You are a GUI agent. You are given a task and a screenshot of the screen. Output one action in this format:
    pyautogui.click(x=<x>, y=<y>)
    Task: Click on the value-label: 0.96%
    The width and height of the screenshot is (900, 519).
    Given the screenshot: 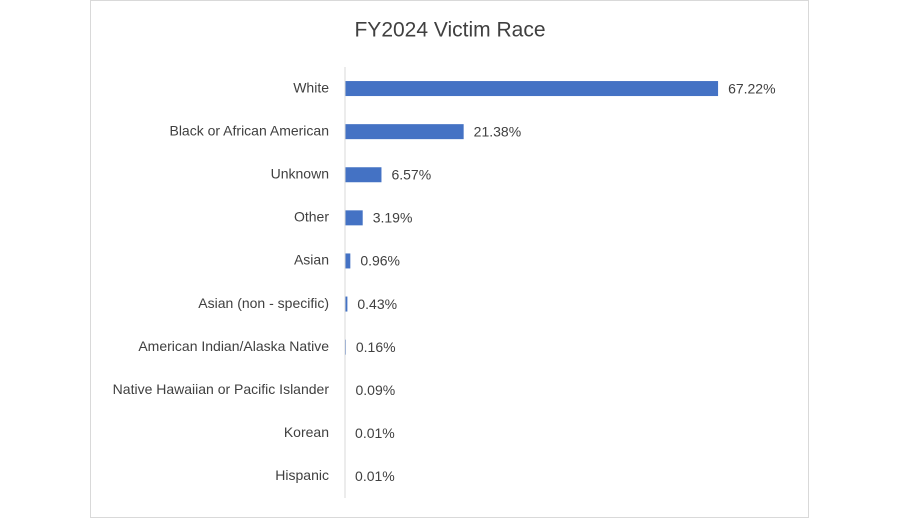 What is the action you would take?
    pyautogui.click(x=380, y=261)
    